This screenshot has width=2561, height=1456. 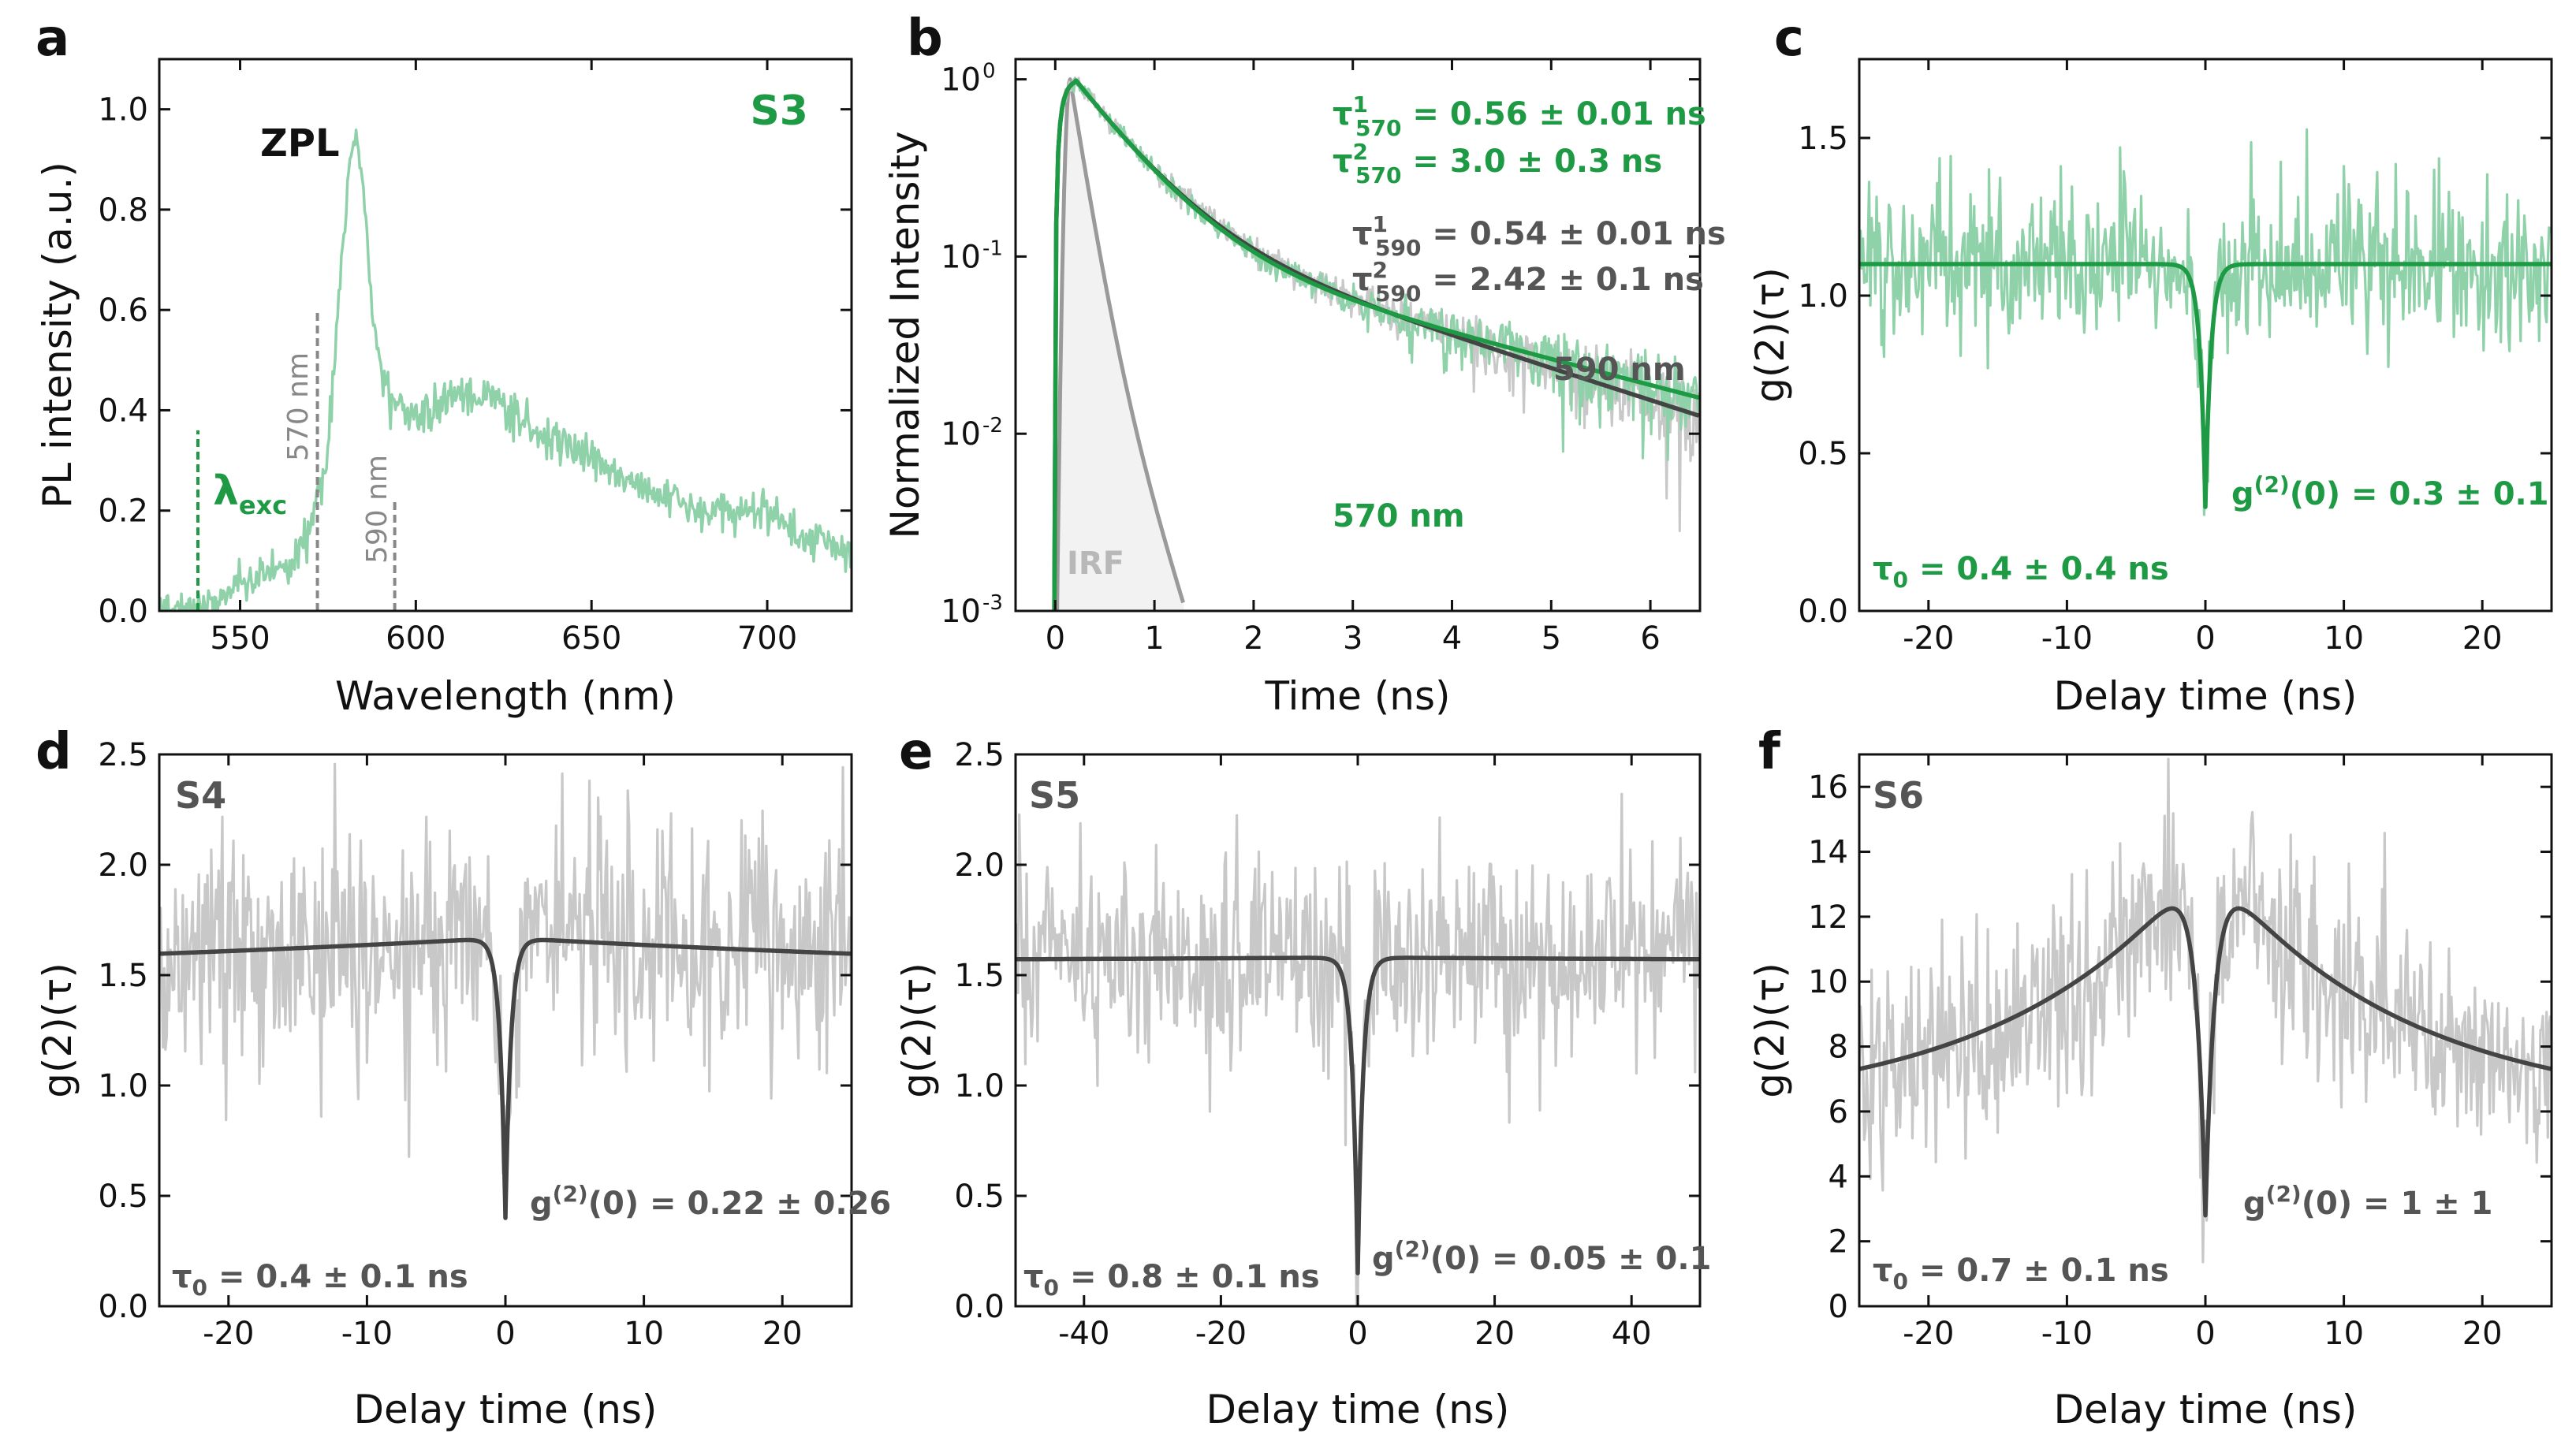 What do you see at coordinates (506, 369) in the screenshot?
I see `pl-spectrum-line` at bounding box center [506, 369].